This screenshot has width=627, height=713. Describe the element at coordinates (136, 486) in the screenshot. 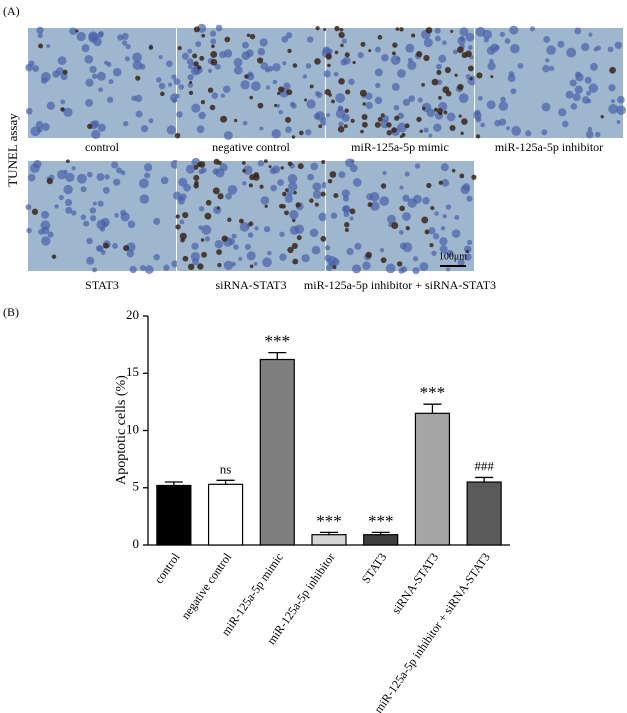

I see `y-tick-label: 5` at that location.